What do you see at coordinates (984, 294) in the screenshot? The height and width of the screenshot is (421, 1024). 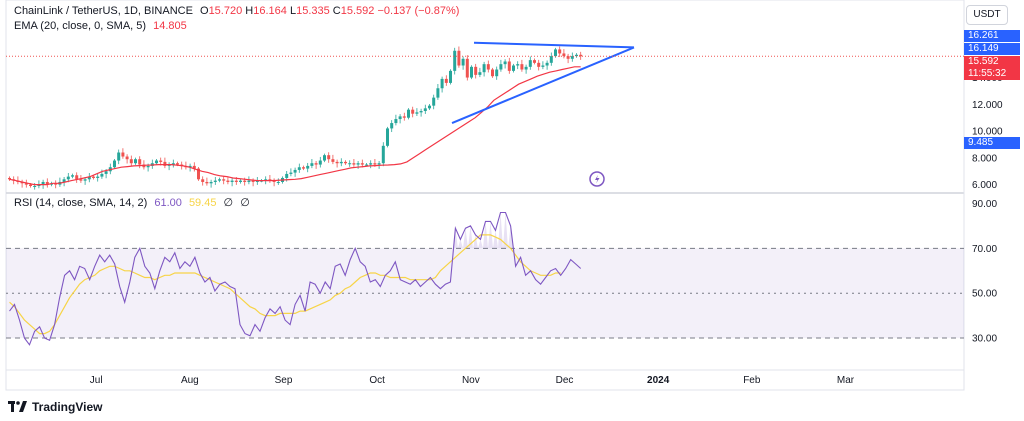 I see `rsi-tick-label: 50.00` at bounding box center [984, 294].